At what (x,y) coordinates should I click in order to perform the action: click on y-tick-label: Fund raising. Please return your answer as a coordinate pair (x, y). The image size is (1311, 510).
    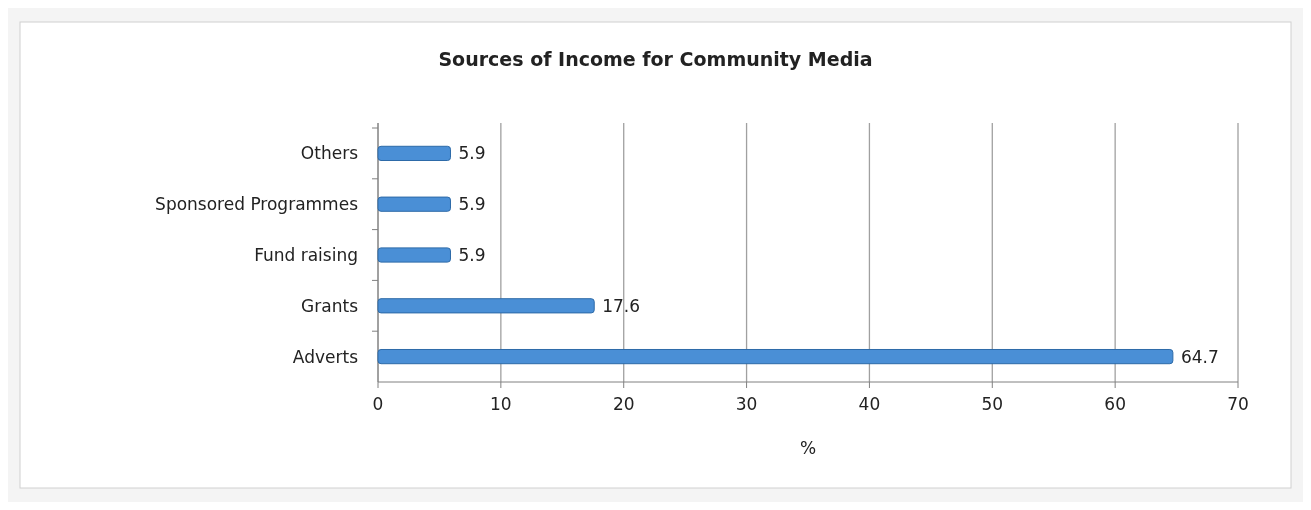
    Looking at the image, I should click on (306, 255).